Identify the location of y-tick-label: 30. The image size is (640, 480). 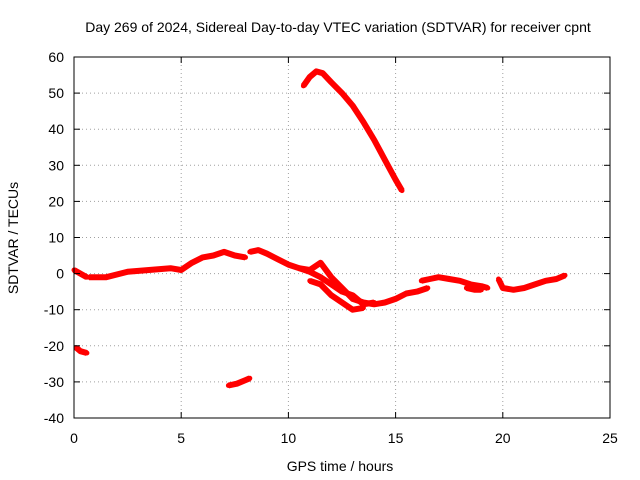
(56, 165).